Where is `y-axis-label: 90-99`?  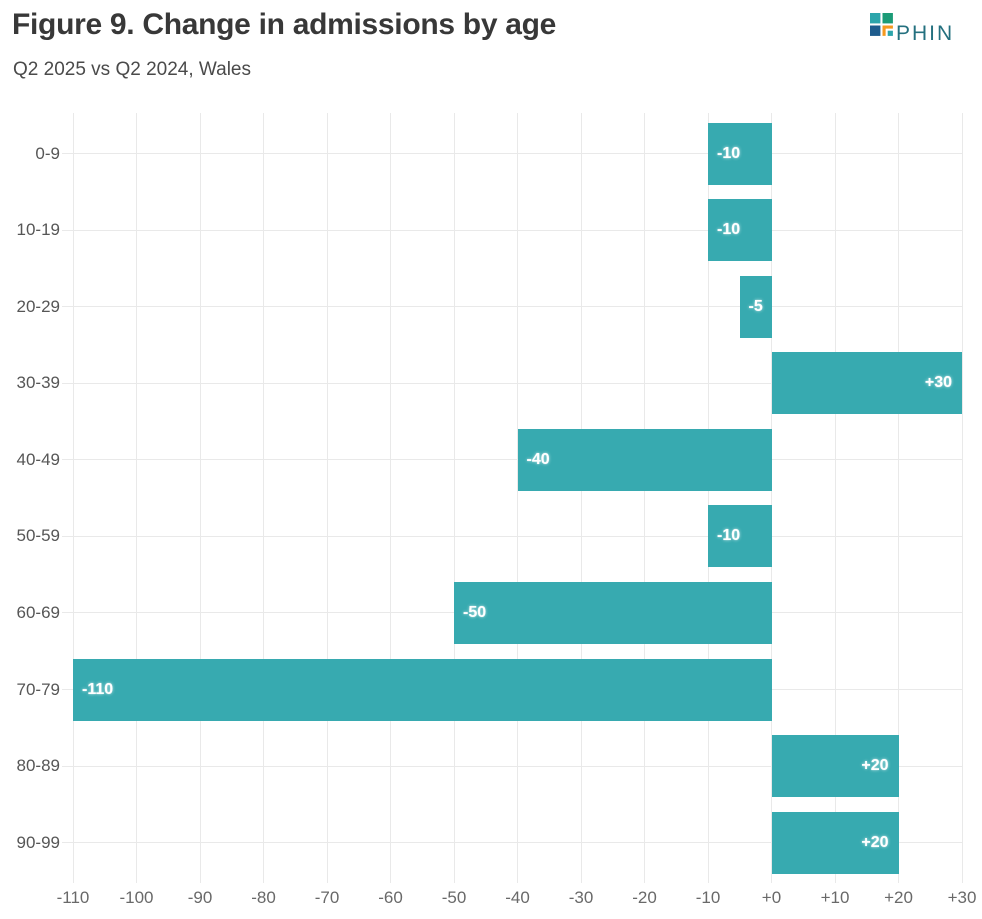
y-axis-label: 90-99 is located at coordinates (38, 842).